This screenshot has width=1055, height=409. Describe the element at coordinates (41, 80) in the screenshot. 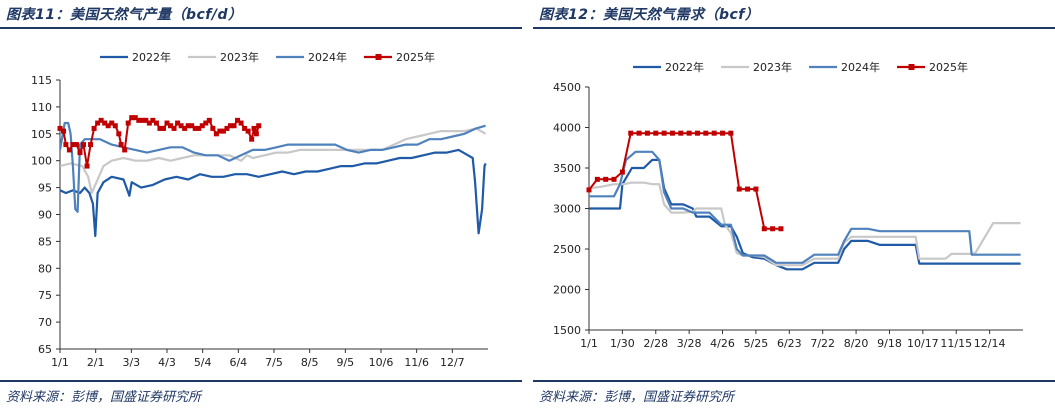

I see `y-tick-label: 115` at that location.